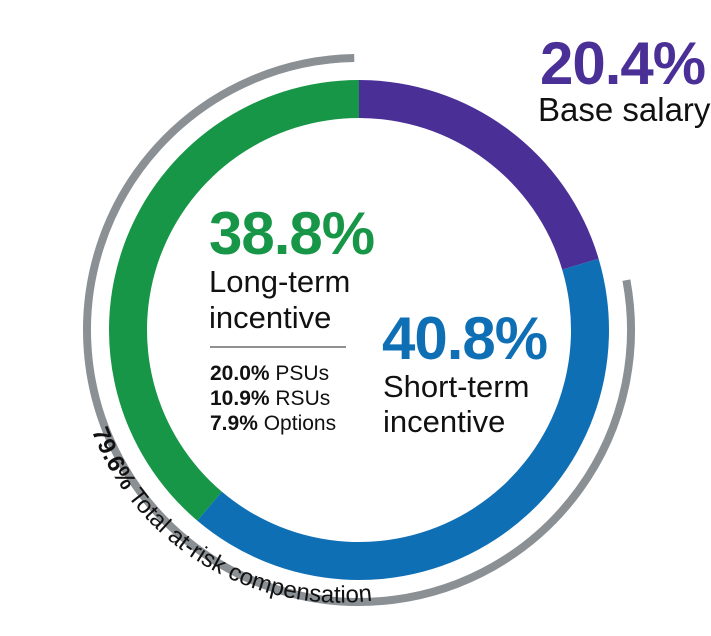  Describe the element at coordinates (464, 338) in the screenshot. I see `short-term-value: 40.8%` at that location.